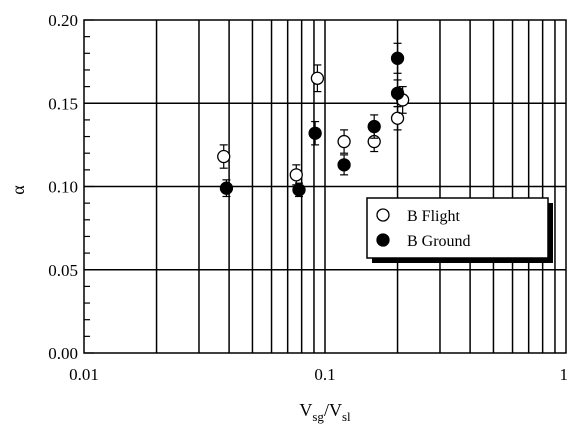 This screenshot has height=429, width=568. What do you see at coordinates (439, 241) in the screenshot?
I see `legend-label-ground: B Ground` at bounding box center [439, 241].